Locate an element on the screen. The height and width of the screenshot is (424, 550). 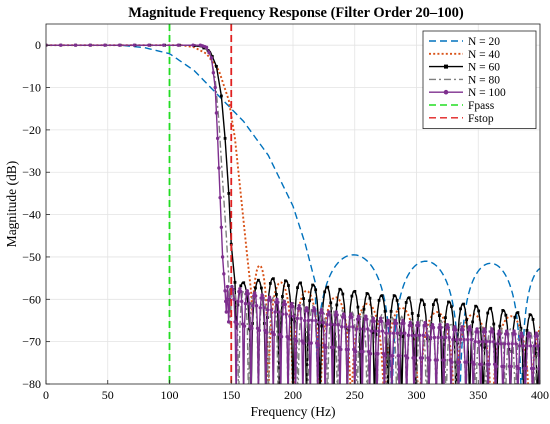
legend-label: N = 80 is located at coordinates (484, 80).